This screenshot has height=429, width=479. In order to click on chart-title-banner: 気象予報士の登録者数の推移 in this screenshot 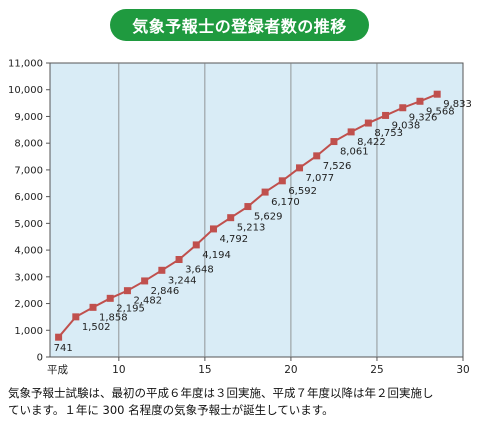, I will do `click(239, 25)`.